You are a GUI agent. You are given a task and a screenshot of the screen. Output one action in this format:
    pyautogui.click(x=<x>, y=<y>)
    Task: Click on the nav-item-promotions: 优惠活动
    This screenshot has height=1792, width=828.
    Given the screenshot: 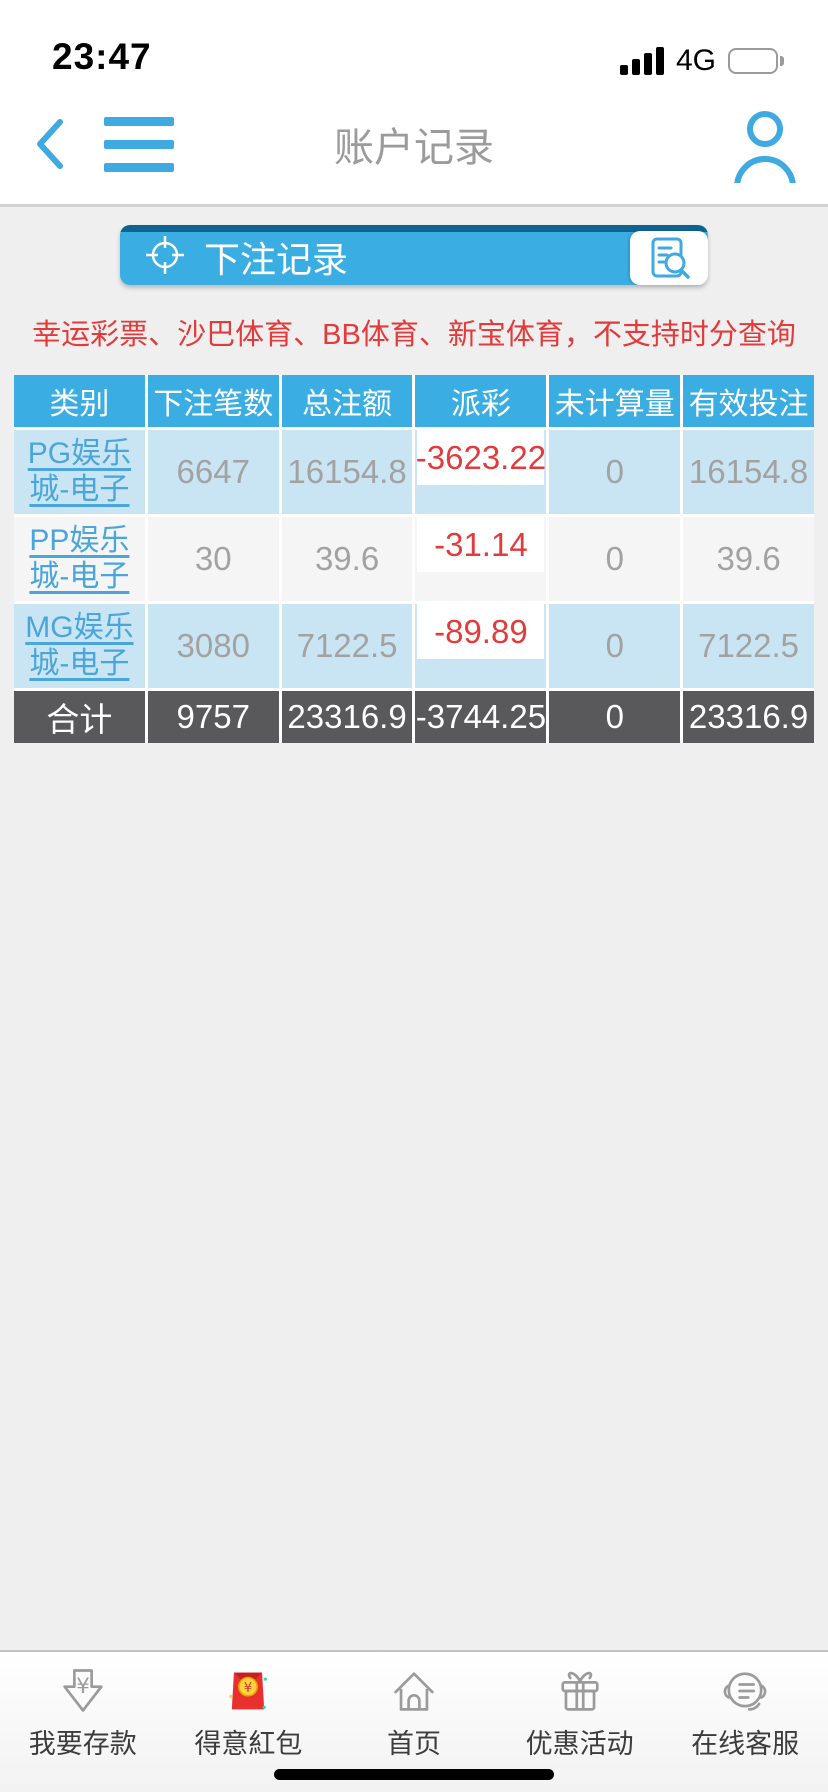 What is the action you would take?
    pyautogui.click(x=580, y=1722)
    